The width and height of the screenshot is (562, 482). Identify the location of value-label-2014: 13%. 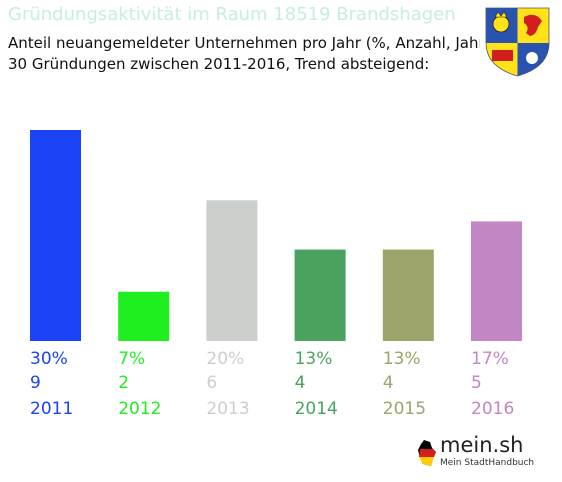
(314, 359).